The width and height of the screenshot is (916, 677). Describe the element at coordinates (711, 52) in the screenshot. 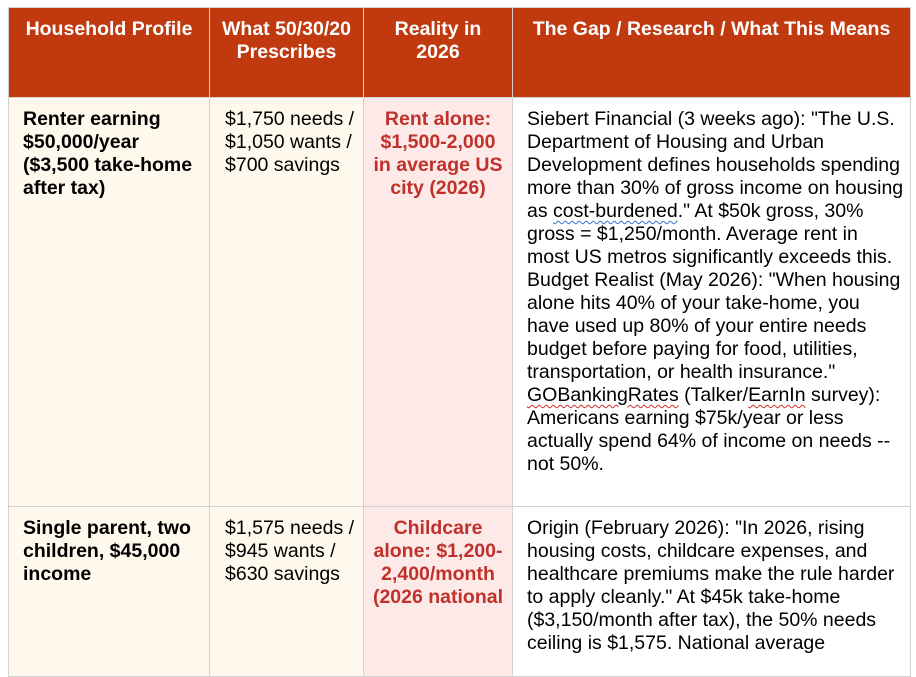

I see `header-gap-research: The Gap / Research / What This Means` at that location.